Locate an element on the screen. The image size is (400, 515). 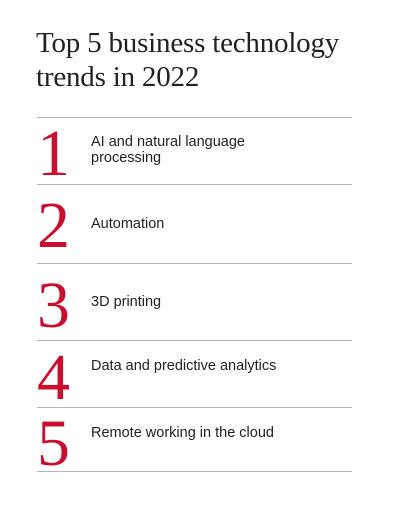
list-item: 1 AI and natural language processing is located at coordinates (194, 153).